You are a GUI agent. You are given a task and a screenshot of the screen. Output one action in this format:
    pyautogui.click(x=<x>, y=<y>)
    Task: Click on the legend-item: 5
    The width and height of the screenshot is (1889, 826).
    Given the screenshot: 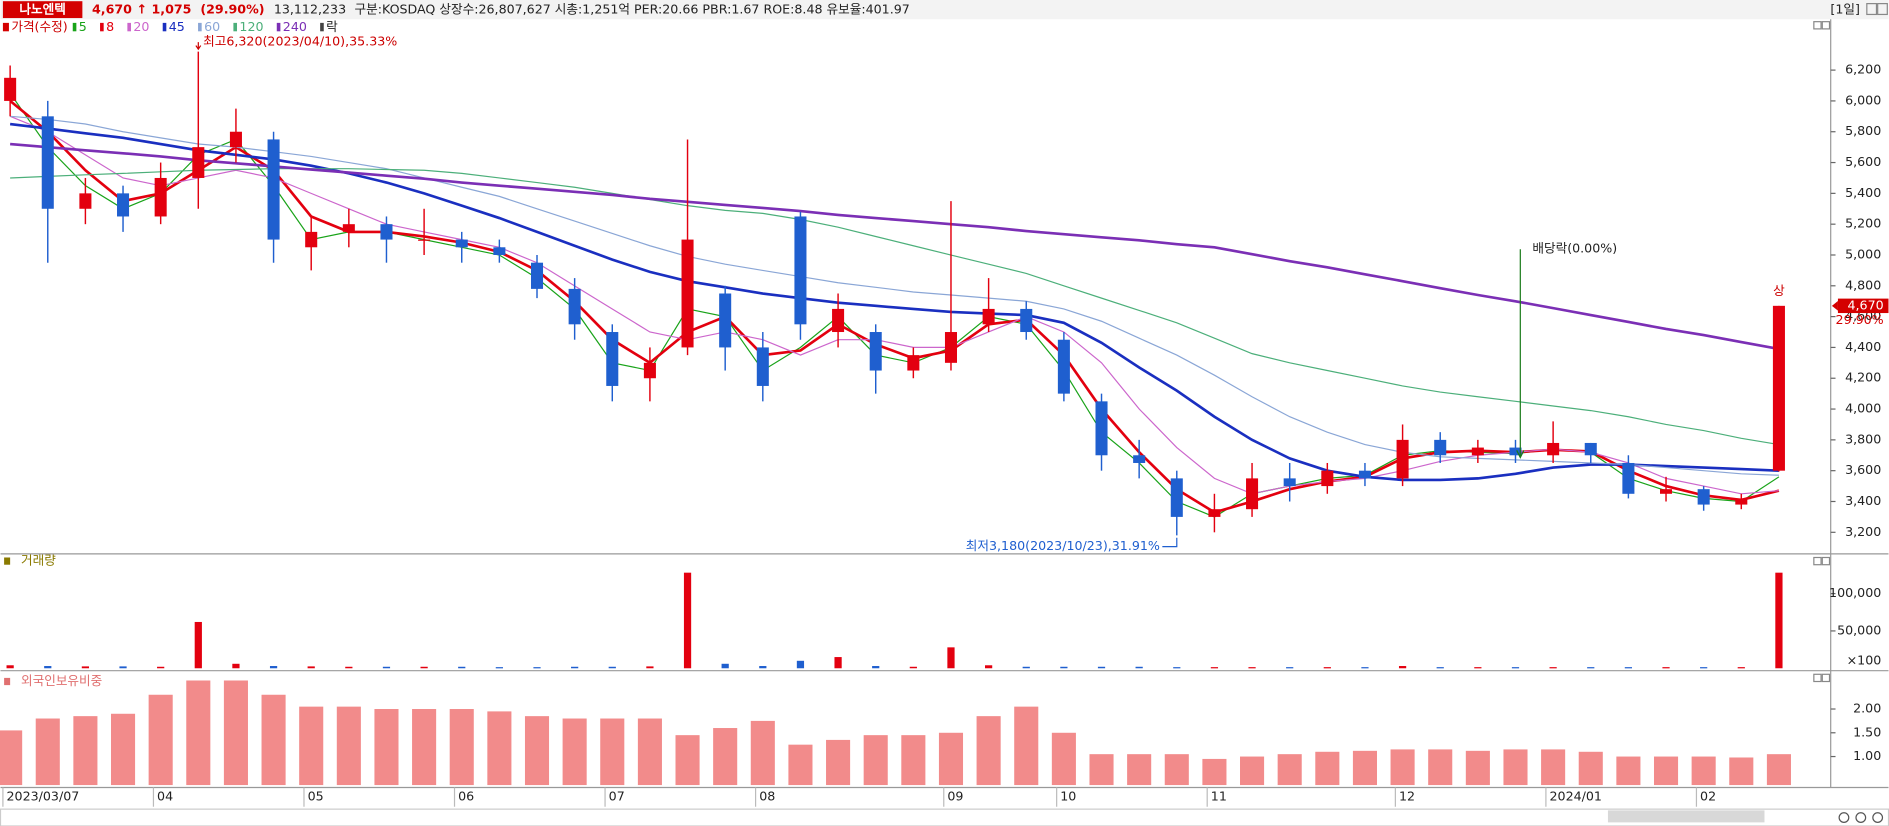 What is the action you would take?
    pyautogui.click(x=83, y=26)
    